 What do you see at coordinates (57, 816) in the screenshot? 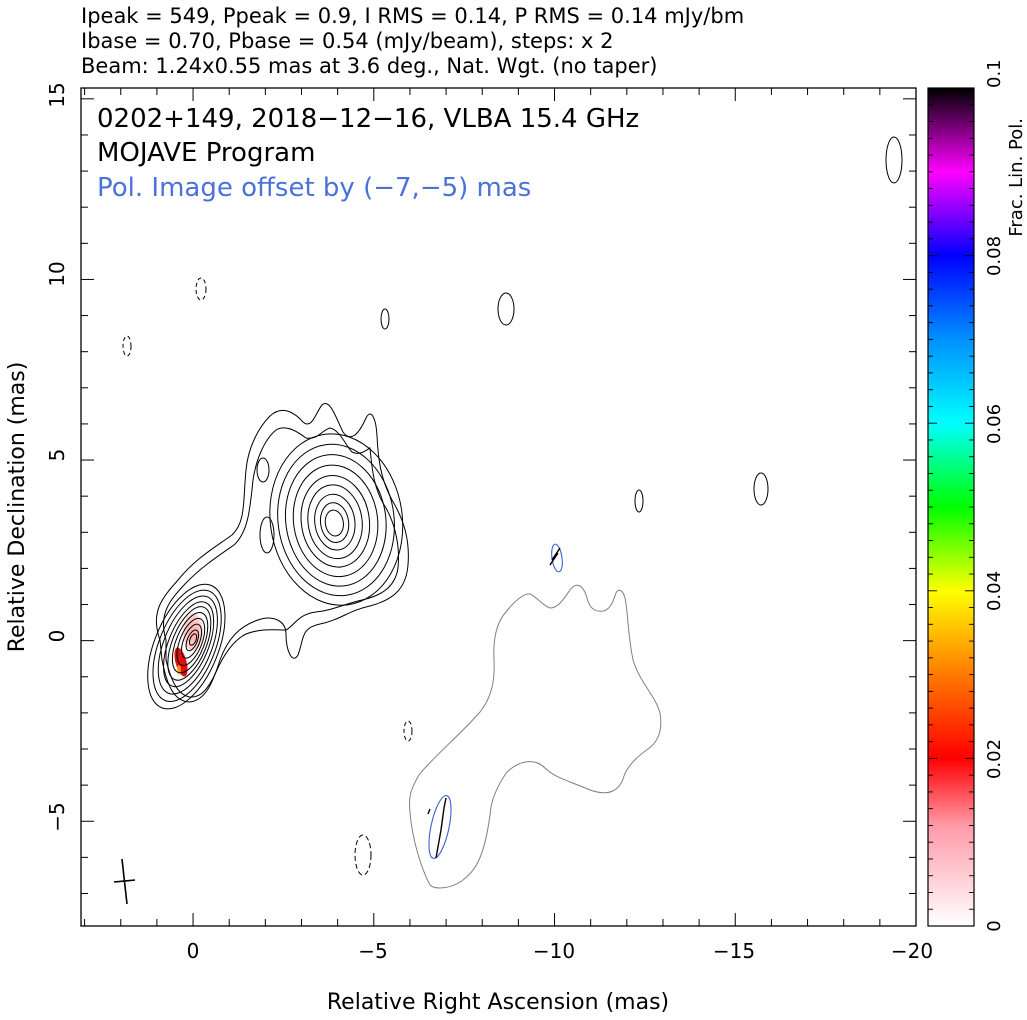
I see `y-tick-label-0: −5` at bounding box center [57, 816].